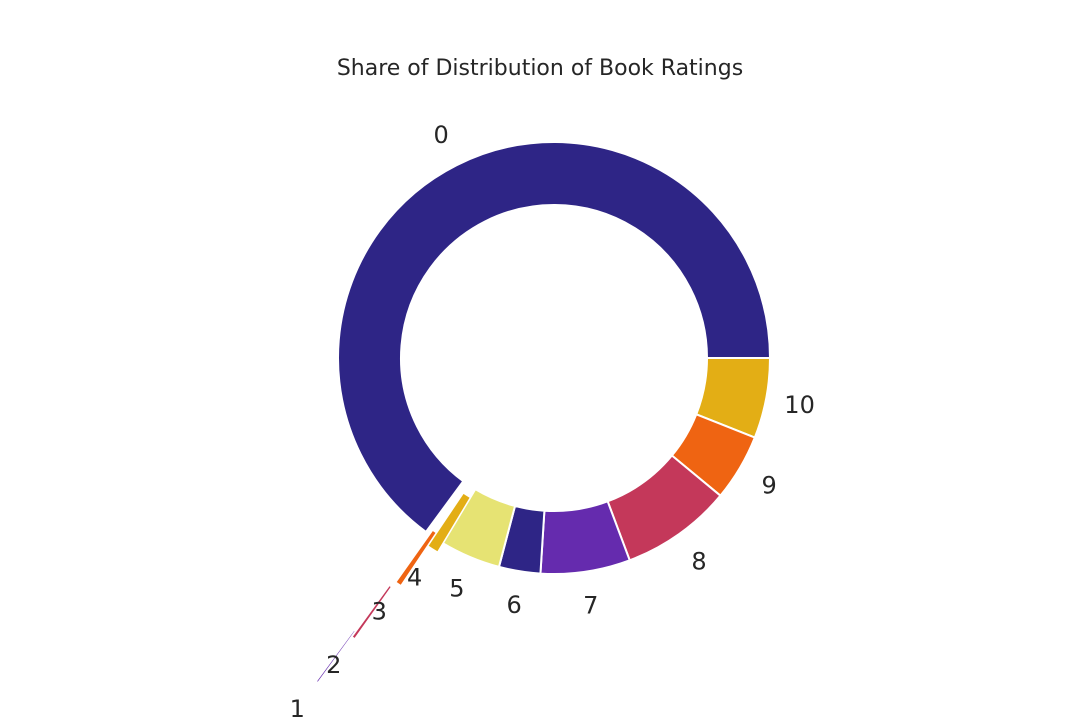 The image size is (1080, 720). Describe the element at coordinates (333, 665) in the screenshot. I see `slice-label-2: 2` at that location.